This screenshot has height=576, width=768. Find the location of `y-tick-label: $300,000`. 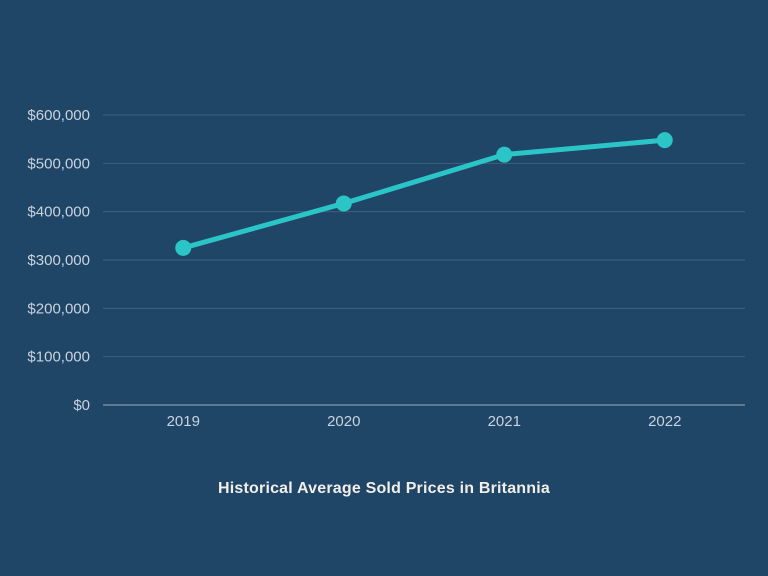

y-tick-label: $300,000 is located at coordinates (58, 260).